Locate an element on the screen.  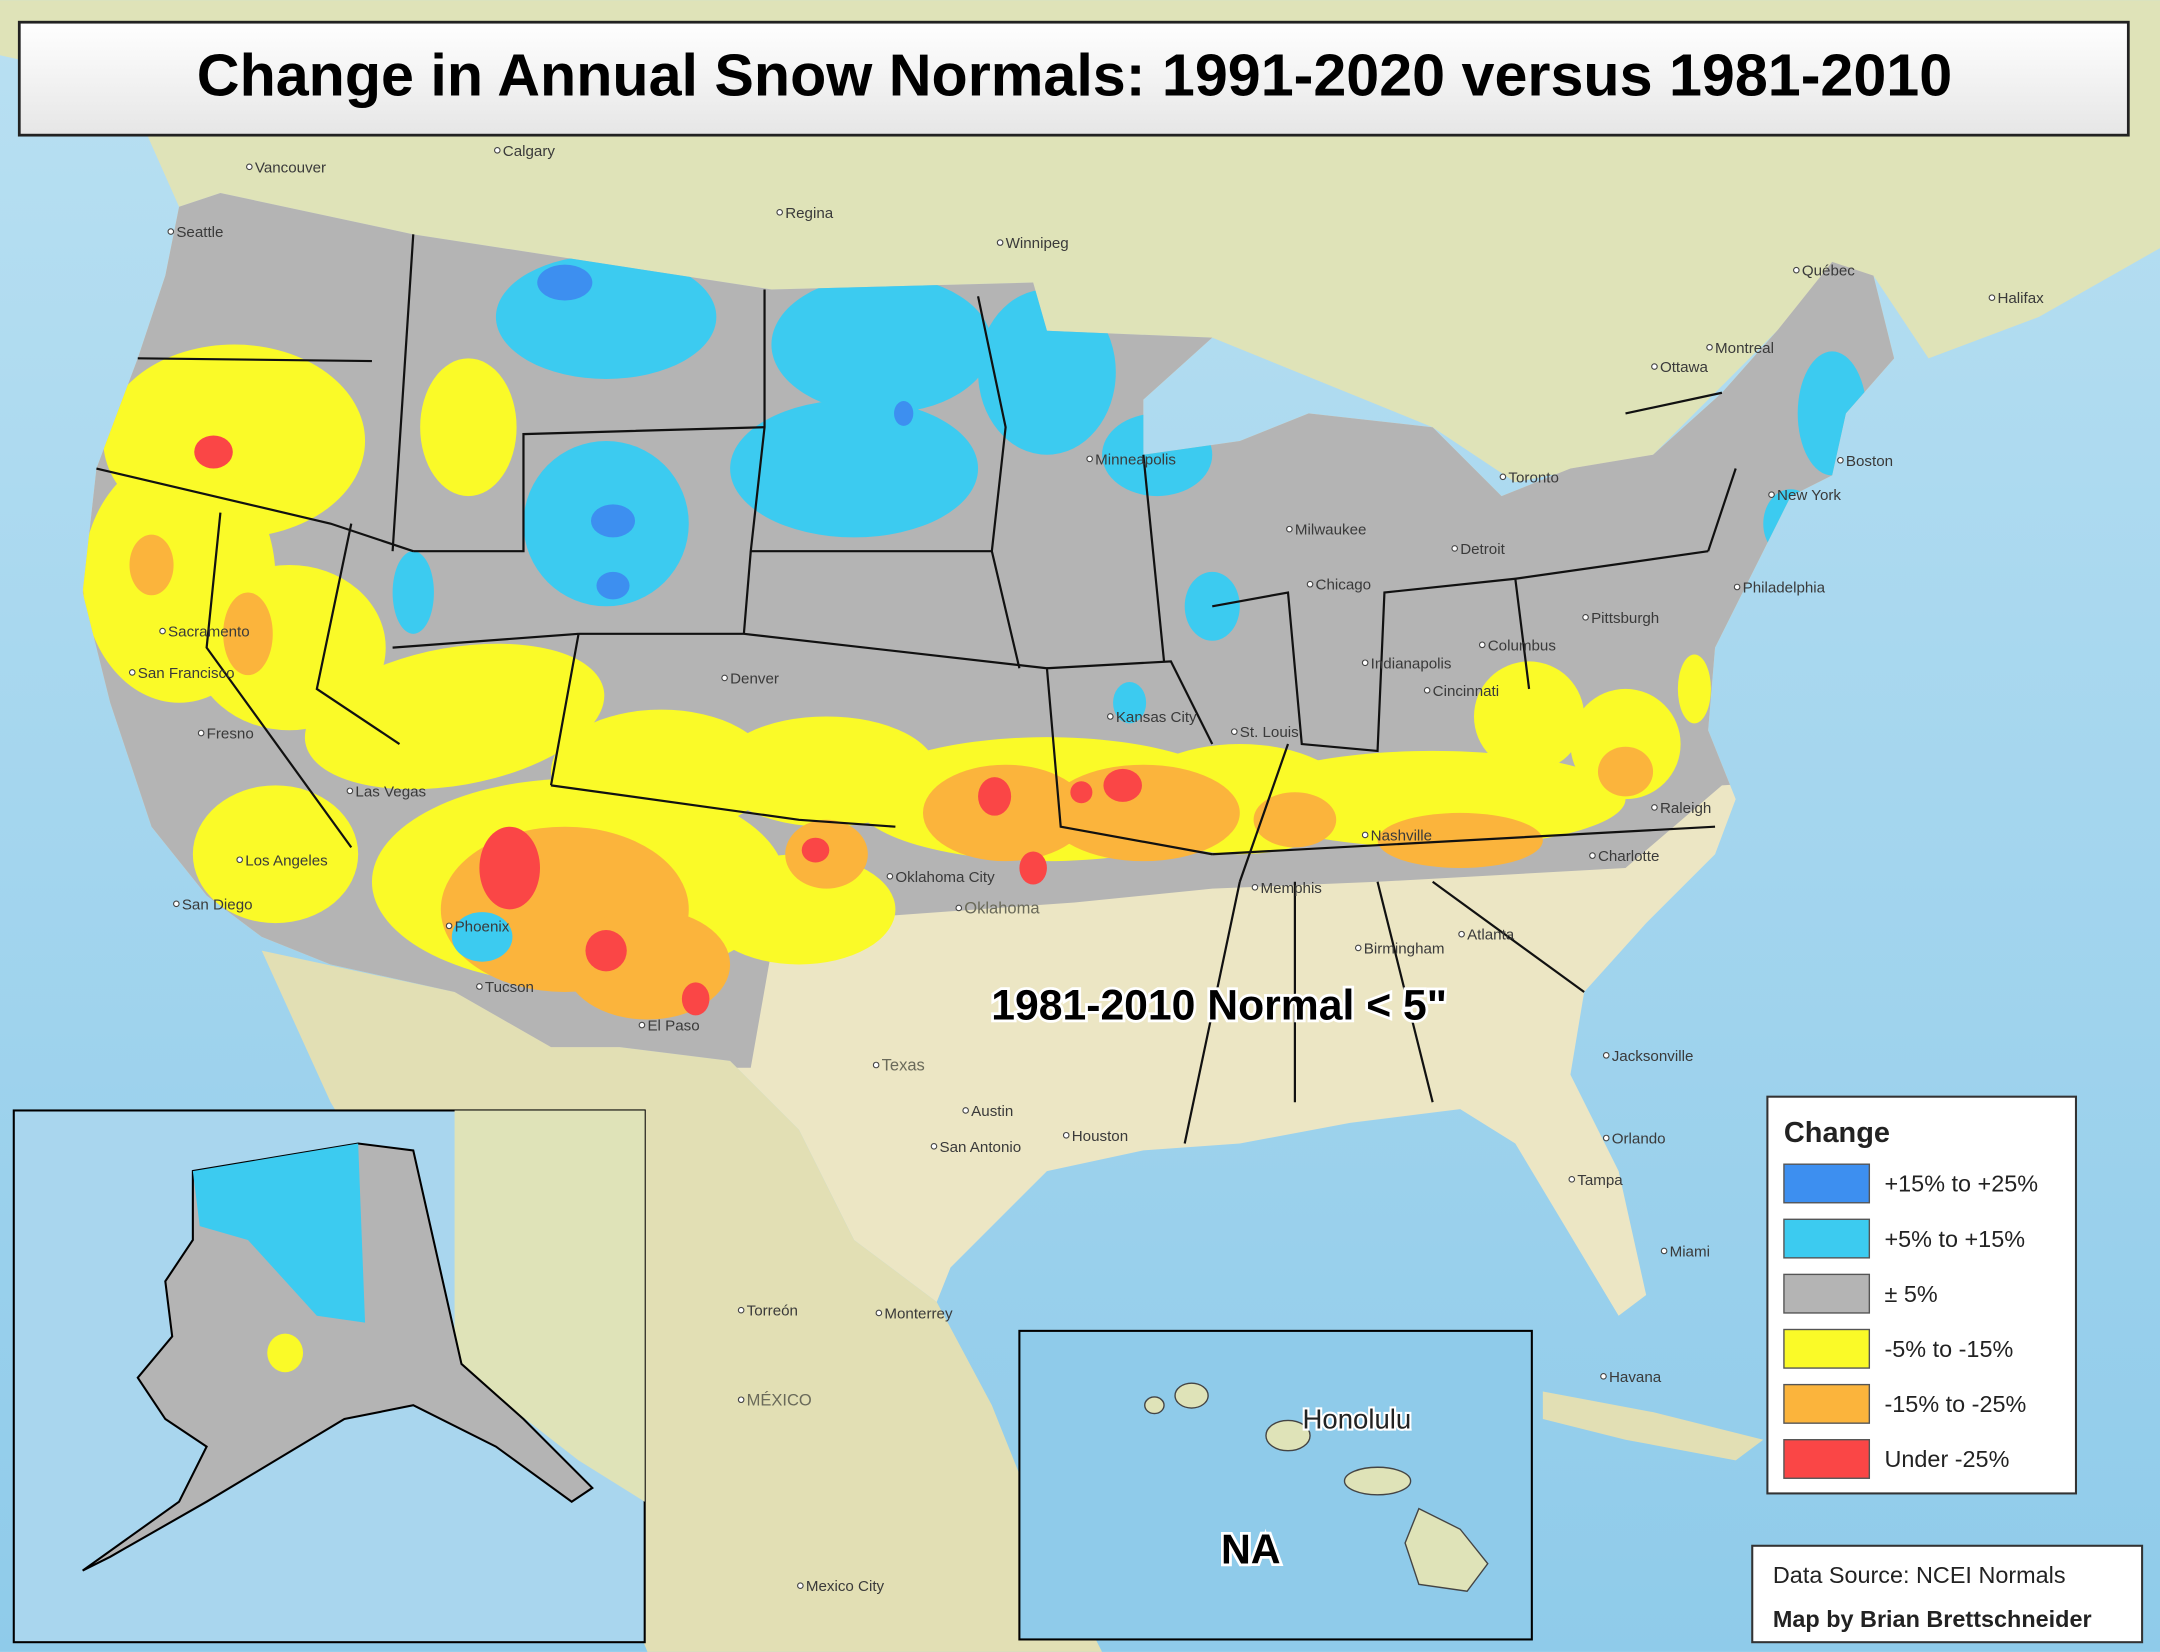
place-label: Austin is located at coordinates (992, 1111).